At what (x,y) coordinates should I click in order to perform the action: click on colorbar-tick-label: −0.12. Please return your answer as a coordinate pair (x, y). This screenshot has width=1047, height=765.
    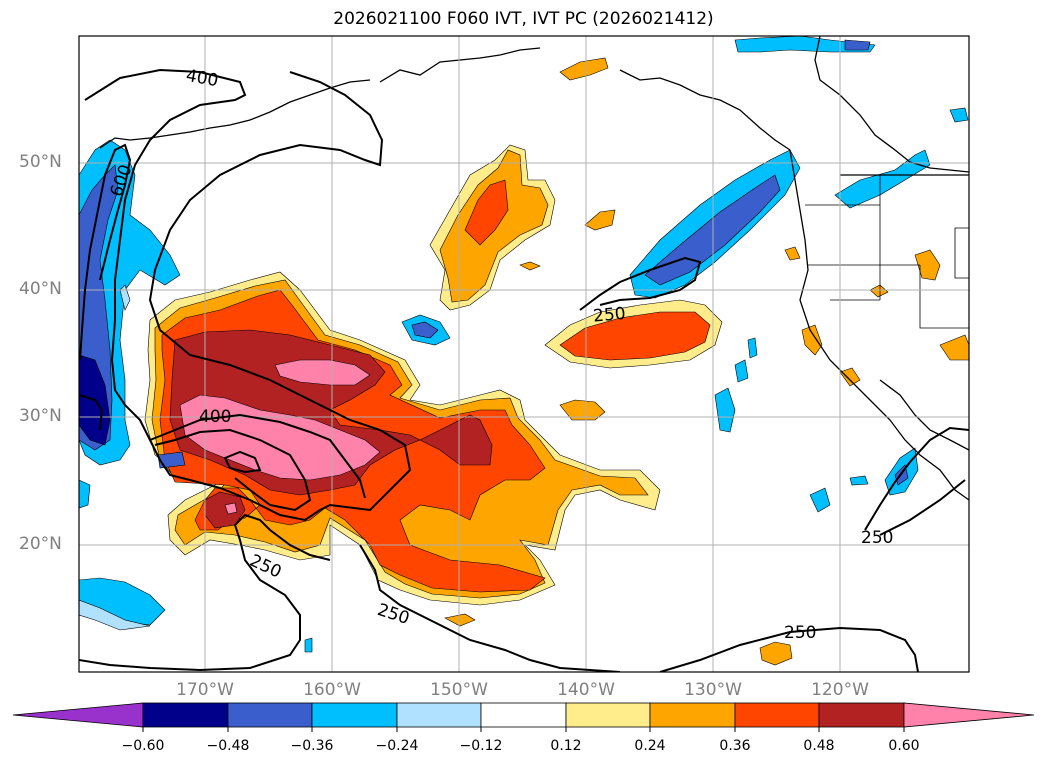
    Looking at the image, I should click on (481, 746).